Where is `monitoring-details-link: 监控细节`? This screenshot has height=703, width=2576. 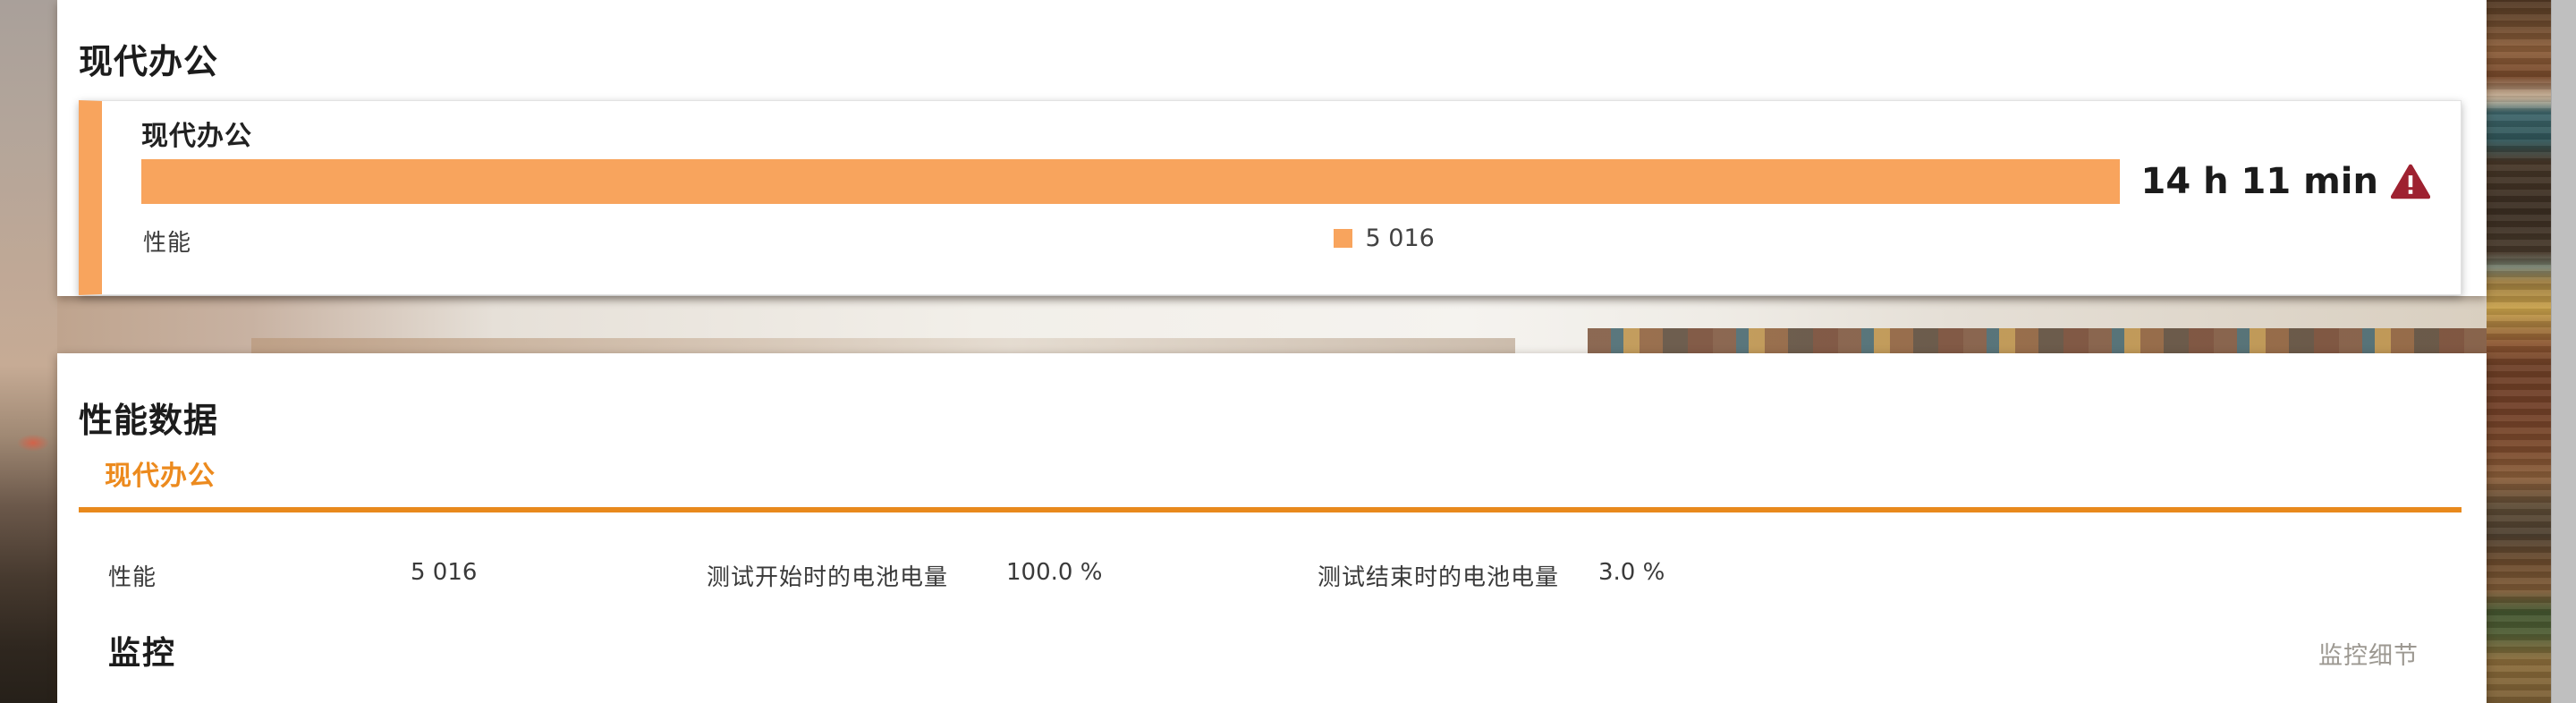
monitoring-details-link: 监控细节 is located at coordinates (2368, 656).